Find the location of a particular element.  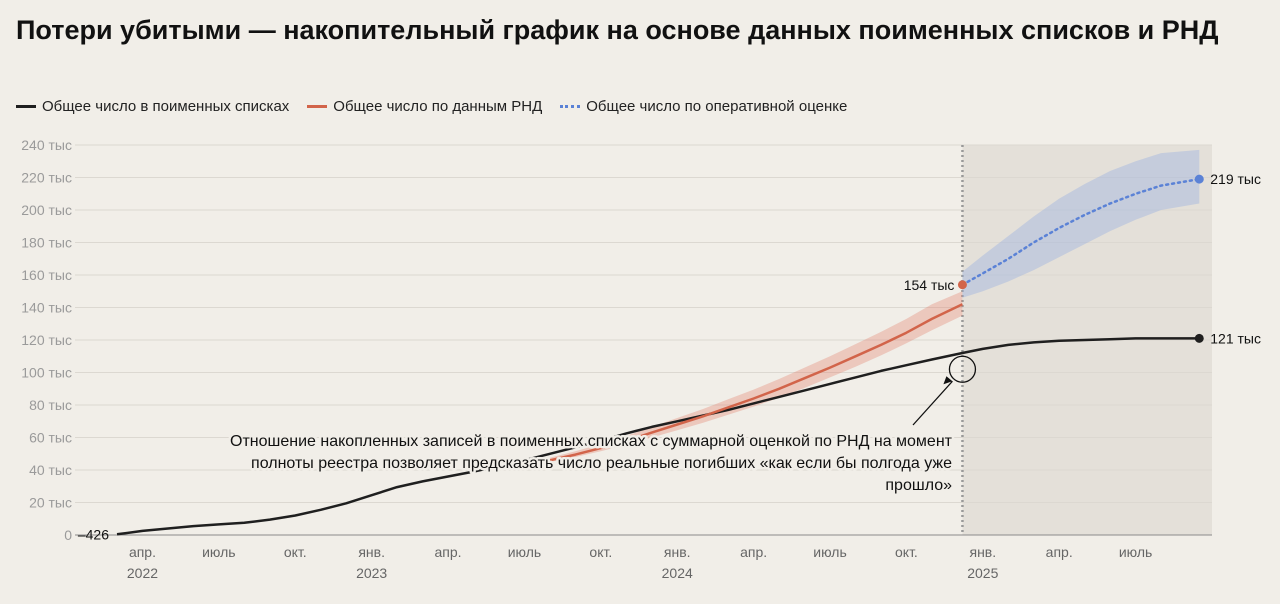

end-label-3: –426 is located at coordinates (93, 534).